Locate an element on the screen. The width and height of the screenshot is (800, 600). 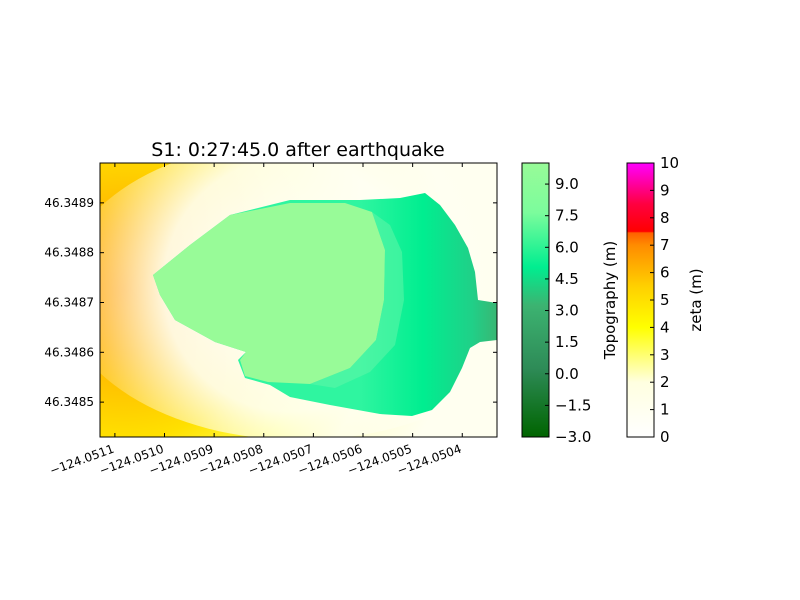
y-tick-label: 46.3485 is located at coordinates (69, 402).